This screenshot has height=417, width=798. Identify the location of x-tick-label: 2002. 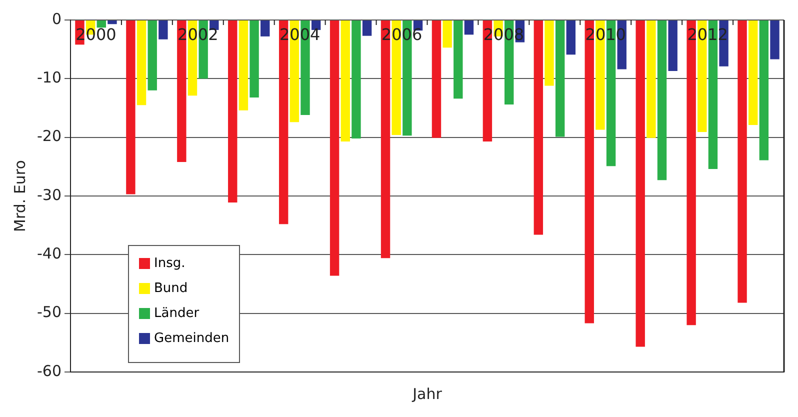
(198, 34).